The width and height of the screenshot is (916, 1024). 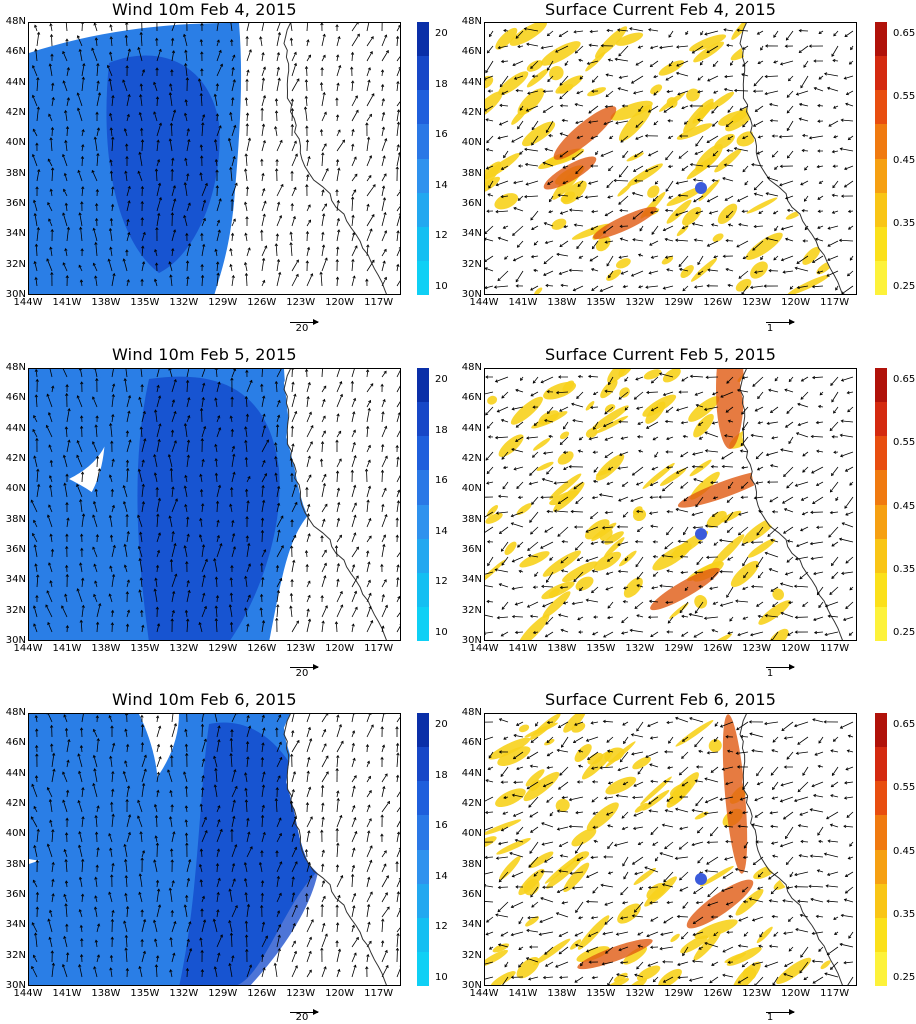 I want to click on latitude-tick-label: 44N, so click(x=15, y=428).